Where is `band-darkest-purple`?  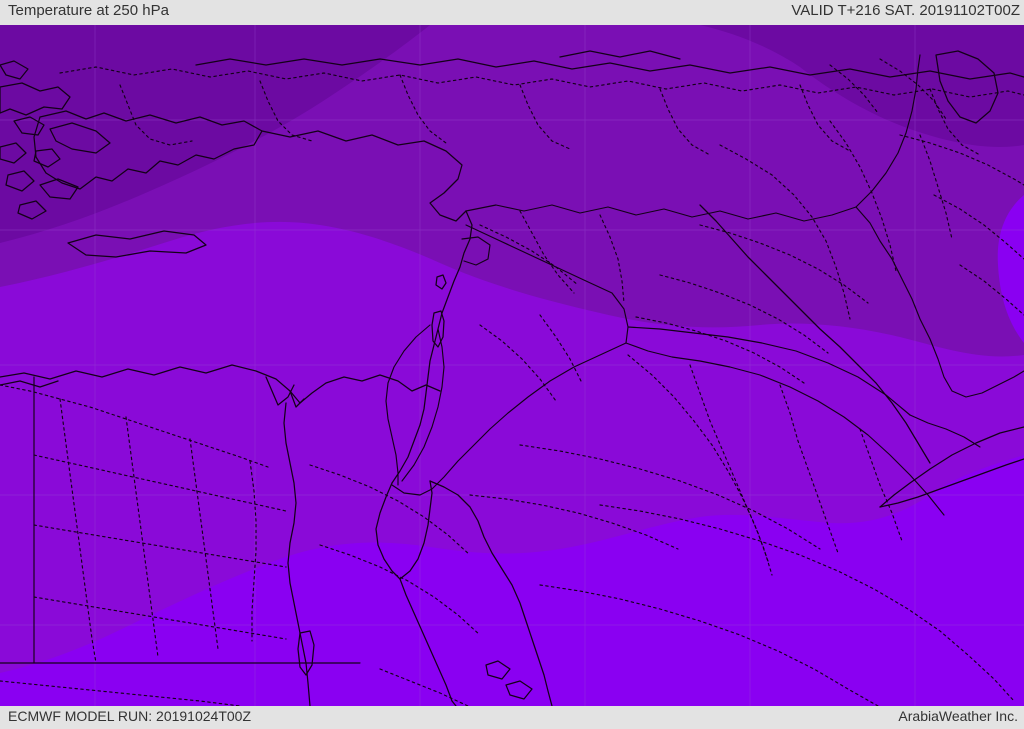 band-darkest-purple is located at coordinates (215, 134).